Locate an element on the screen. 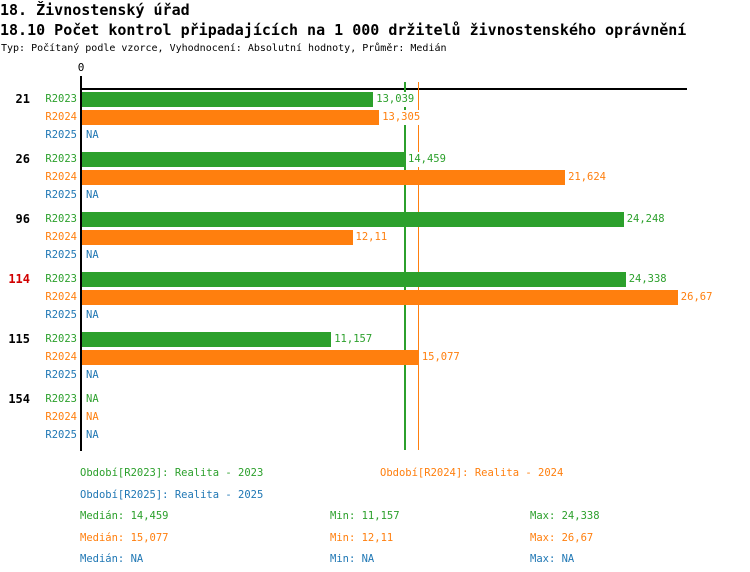 This screenshot has width=750, height=572. na-value-26-r2025: NA is located at coordinates (92, 195).